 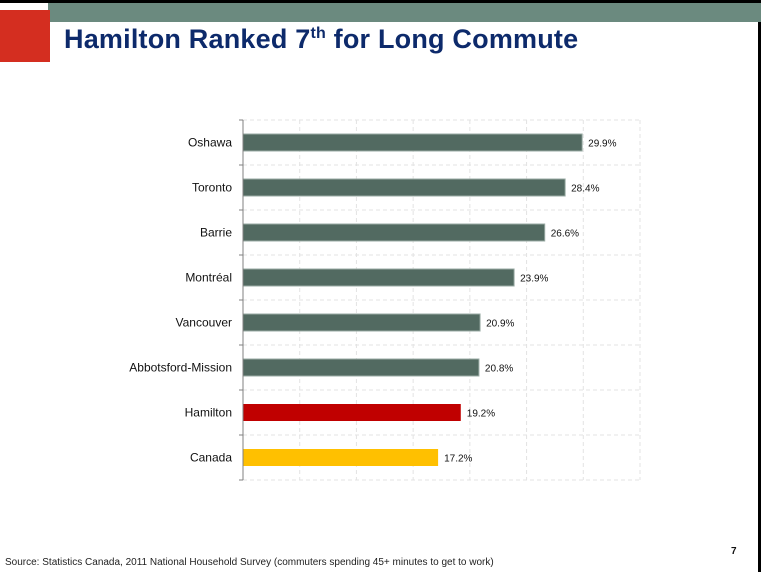 What do you see at coordinates (187, 39) in the screenshot?
I see `title-main: Hamilton Ranked 7` at bounding box center [187, 39].